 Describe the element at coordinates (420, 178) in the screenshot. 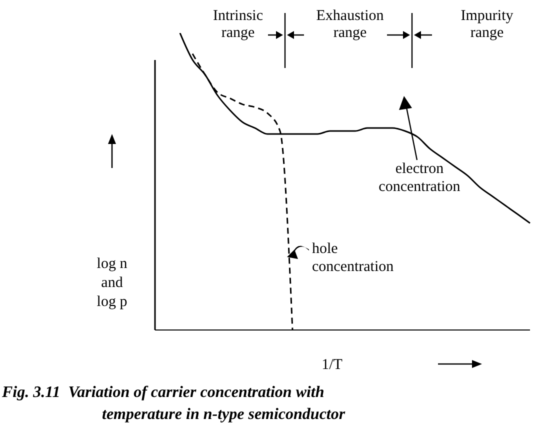

I see `series-label: electron concentration` at that location.